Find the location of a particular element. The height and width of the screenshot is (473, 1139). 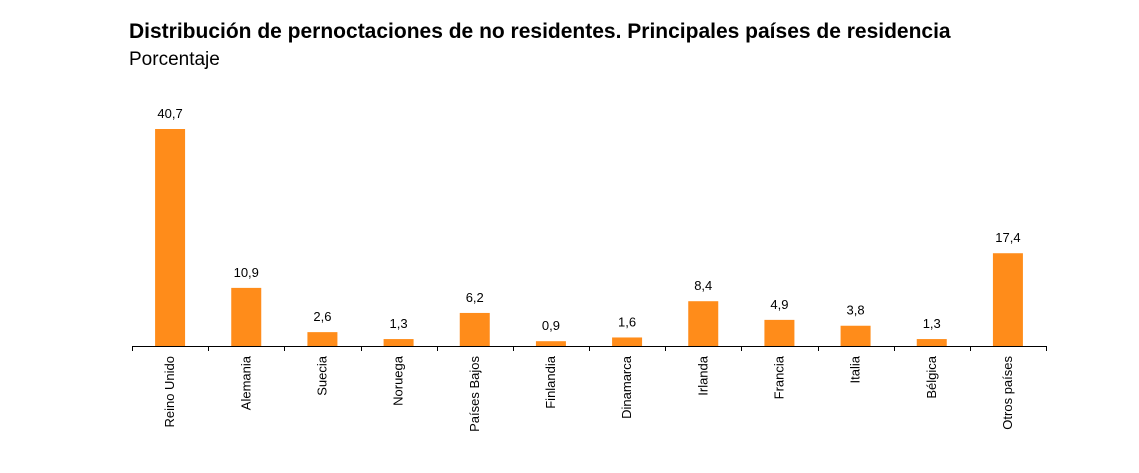

x-tick-label: Noruega is located at coordinates (398, 380).